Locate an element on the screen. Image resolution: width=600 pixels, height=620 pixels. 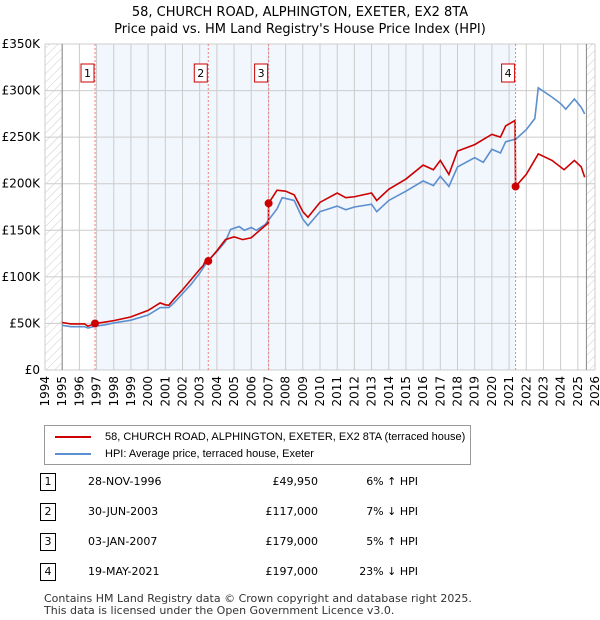
x-tick-label: 2016 is located at coordinates (423, 391).